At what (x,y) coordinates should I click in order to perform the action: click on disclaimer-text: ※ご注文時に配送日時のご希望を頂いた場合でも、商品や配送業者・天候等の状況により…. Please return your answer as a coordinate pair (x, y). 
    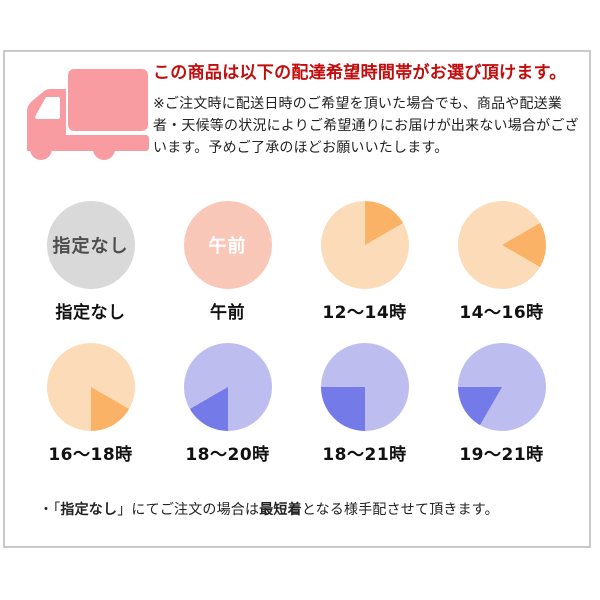
    Looking at the image, I should click on (366, 126).